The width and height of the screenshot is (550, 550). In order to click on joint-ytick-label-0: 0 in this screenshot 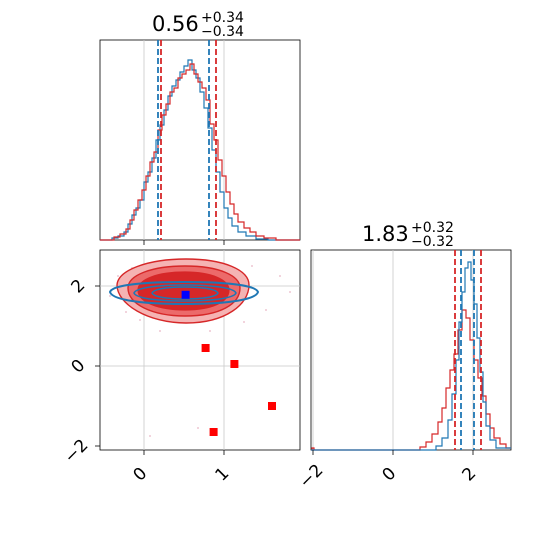, I will do `click(79, 367)`.